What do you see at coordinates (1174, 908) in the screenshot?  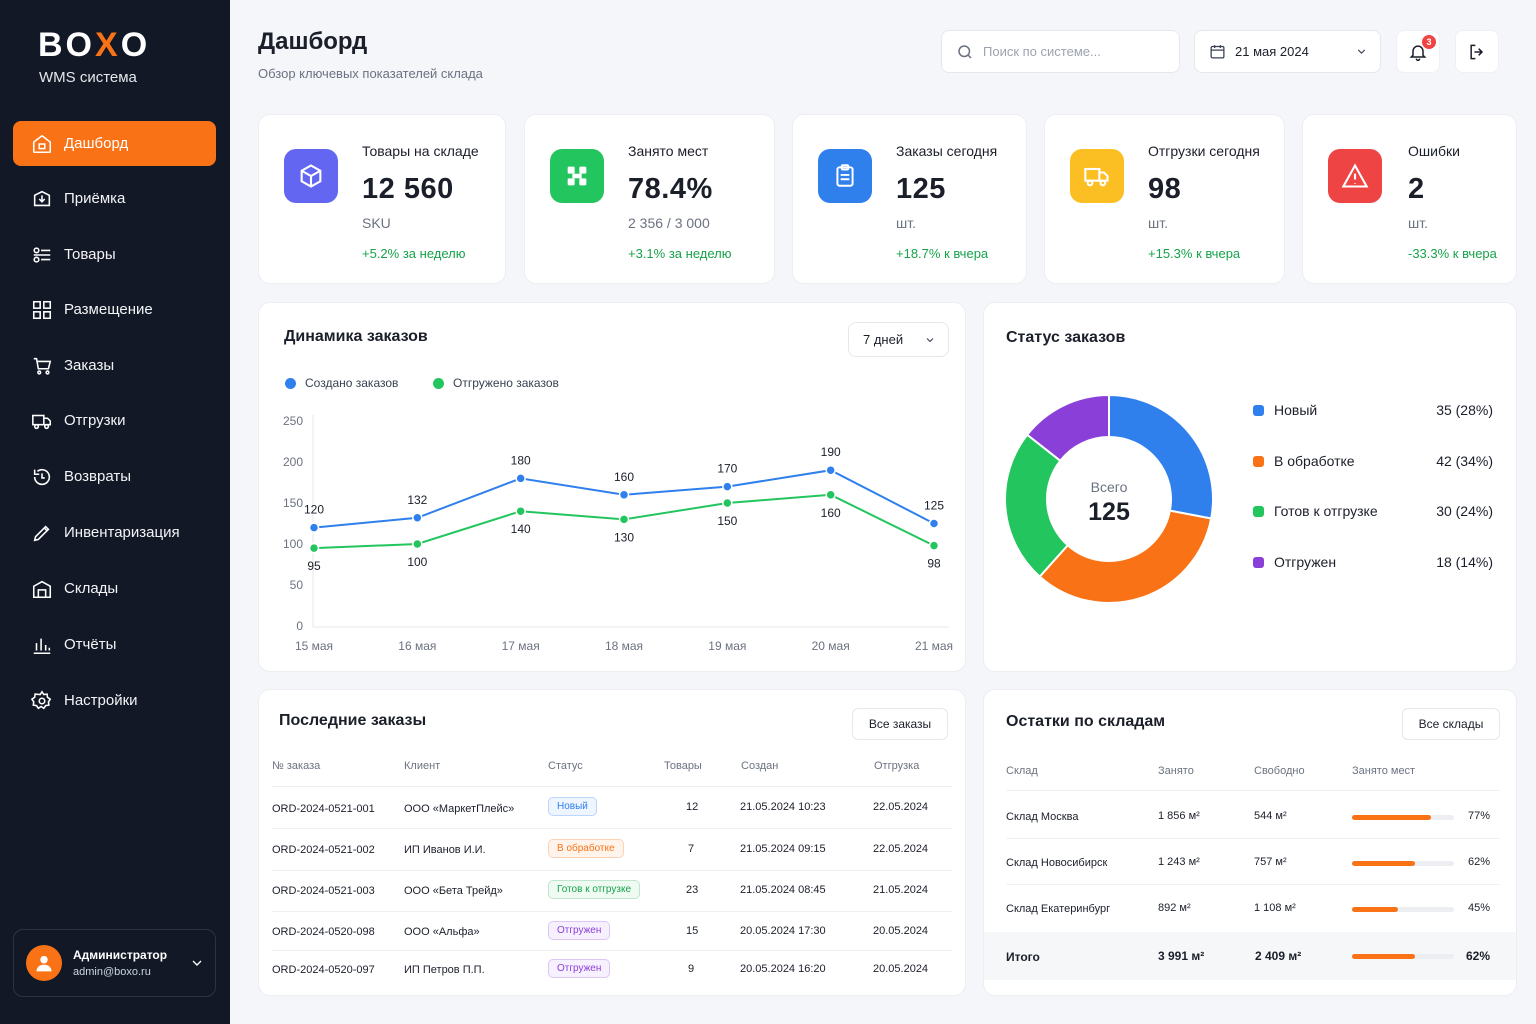 I see `warehouse-used: 892 м²` at bounding box center [1174, 908].